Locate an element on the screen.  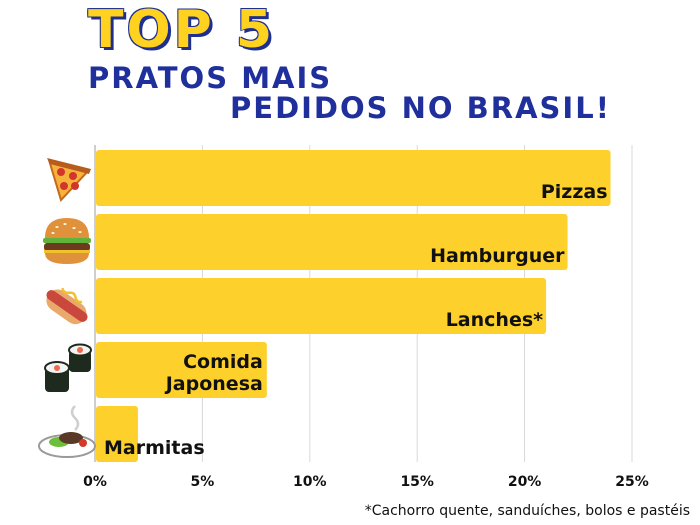
x-tick-label: 0% is located at coordinates (95, 482).